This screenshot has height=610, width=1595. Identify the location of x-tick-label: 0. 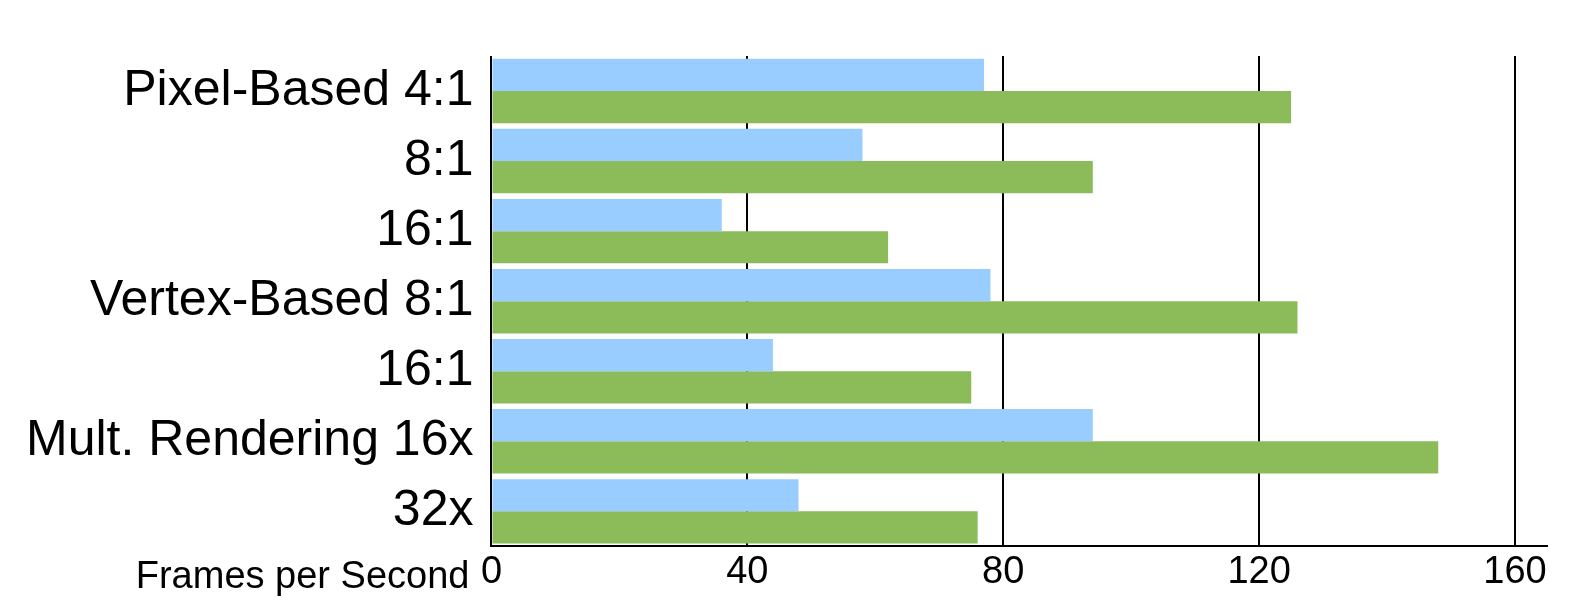
(491, 569).